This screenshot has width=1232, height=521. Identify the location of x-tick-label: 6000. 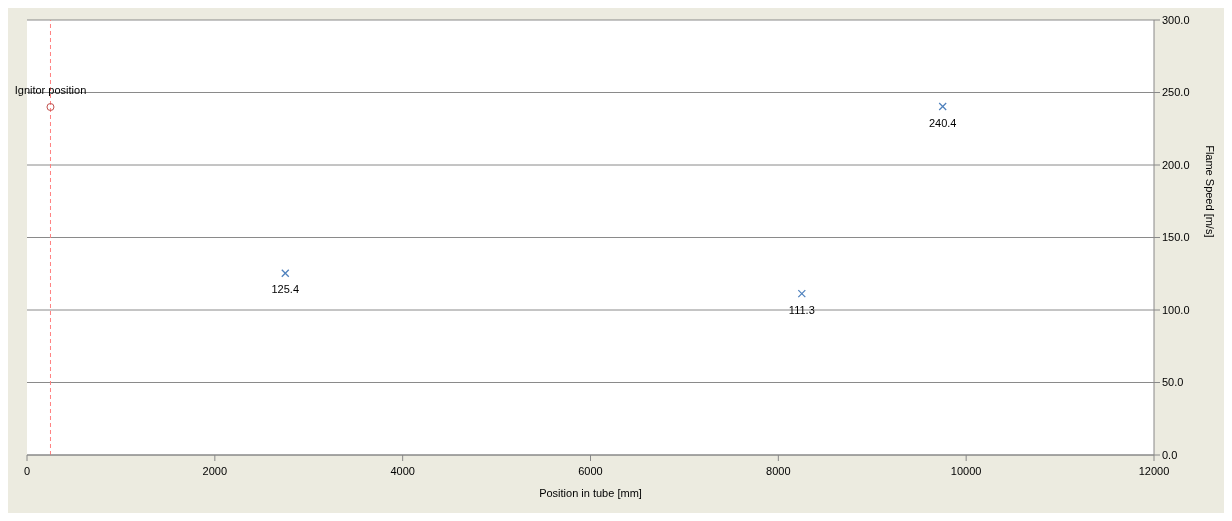
(590, 471).